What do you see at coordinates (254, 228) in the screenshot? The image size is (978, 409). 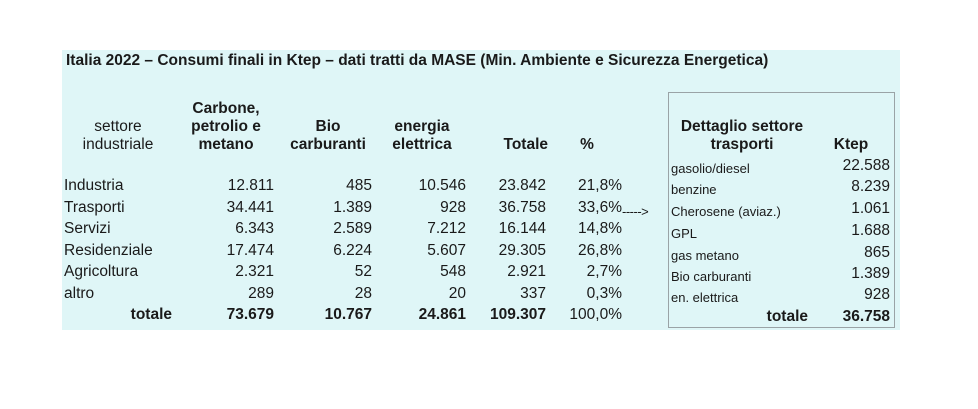 I see `row-3-fossil: 6.343` at bounding box center [254, 228].